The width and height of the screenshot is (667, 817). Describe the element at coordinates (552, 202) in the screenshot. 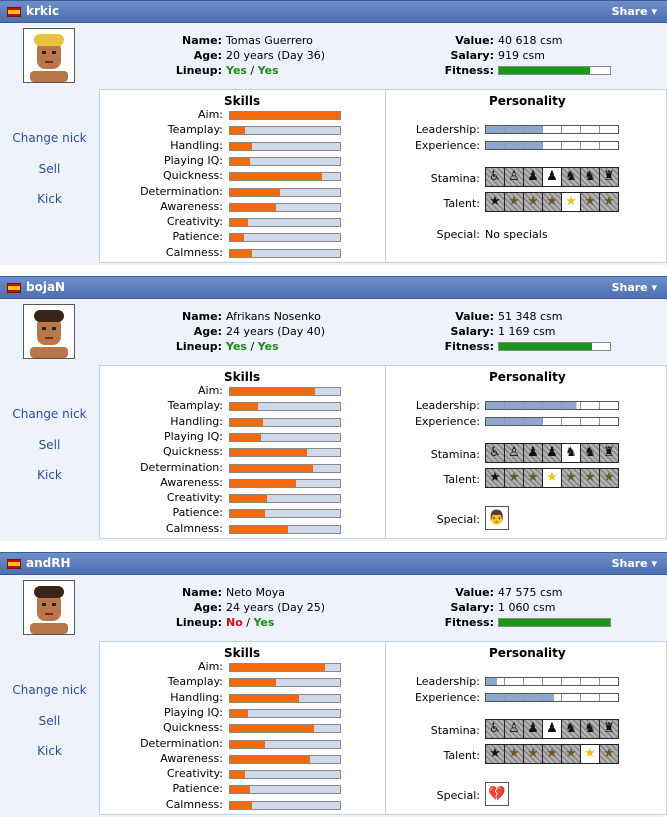

I see `talent-meter: ★ ★ ★ ★ ★ ★ ★` at that location.